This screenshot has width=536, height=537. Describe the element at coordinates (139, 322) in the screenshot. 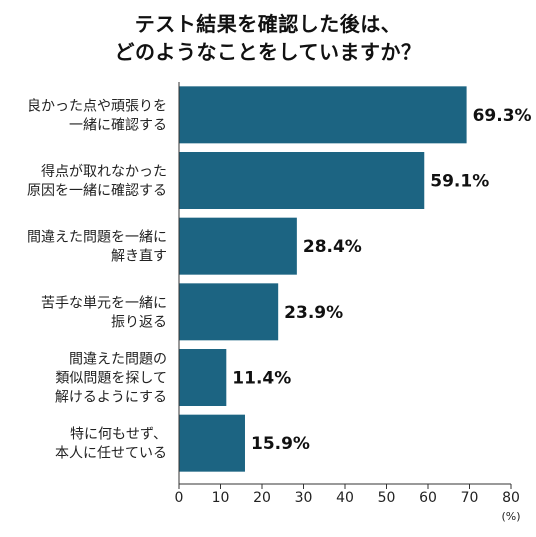

I see `category-label-4-line-2: 振り返る` at that location.